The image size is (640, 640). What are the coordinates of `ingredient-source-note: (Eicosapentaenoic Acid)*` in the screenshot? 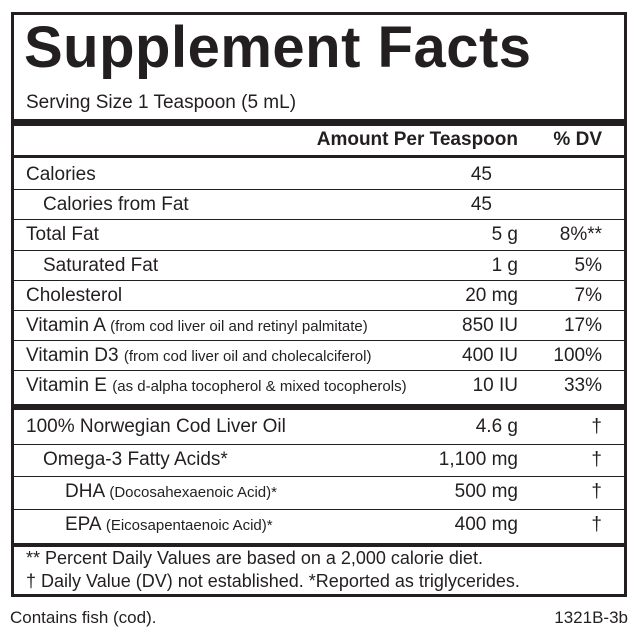 It's located at (189, 525).